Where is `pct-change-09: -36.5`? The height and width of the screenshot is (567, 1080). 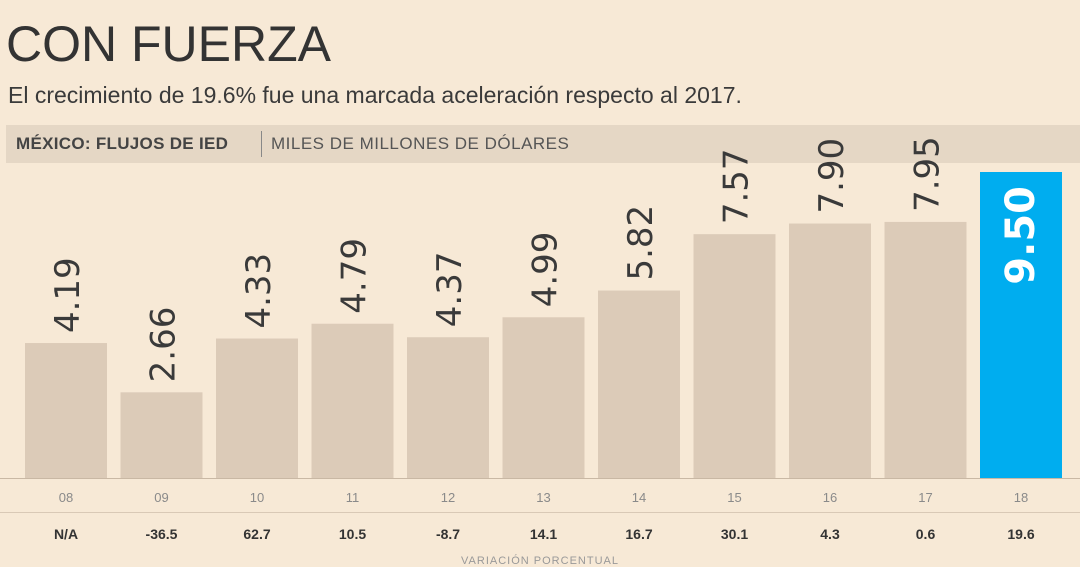
pct-change-09: -36.5 is located at coordinates (162, 534).